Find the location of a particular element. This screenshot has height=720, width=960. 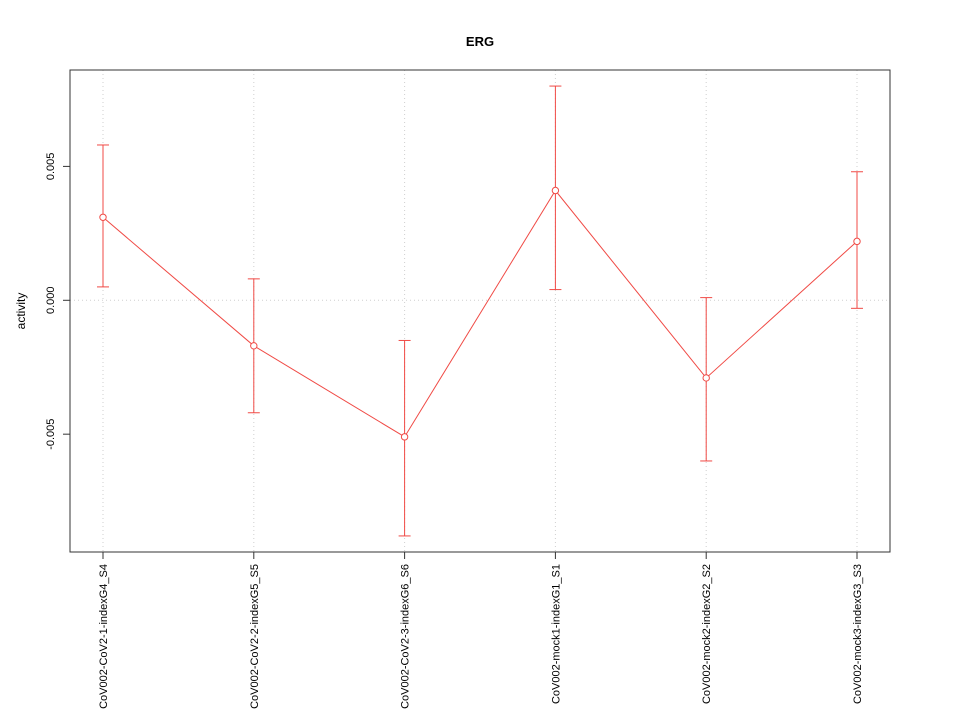

y-tick-label: 0.000 is located at coordinates (51, 301).